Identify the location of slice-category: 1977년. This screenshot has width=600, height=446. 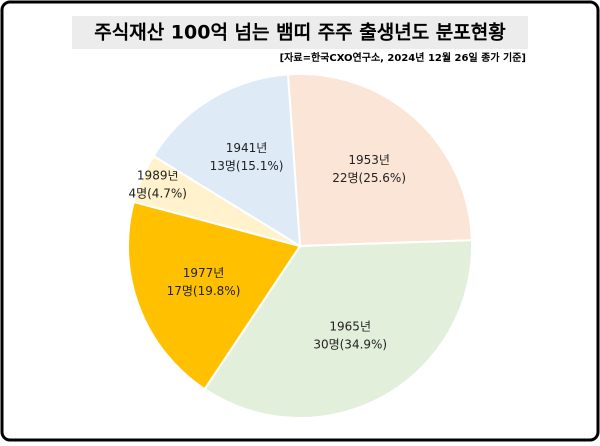
(204, 273).